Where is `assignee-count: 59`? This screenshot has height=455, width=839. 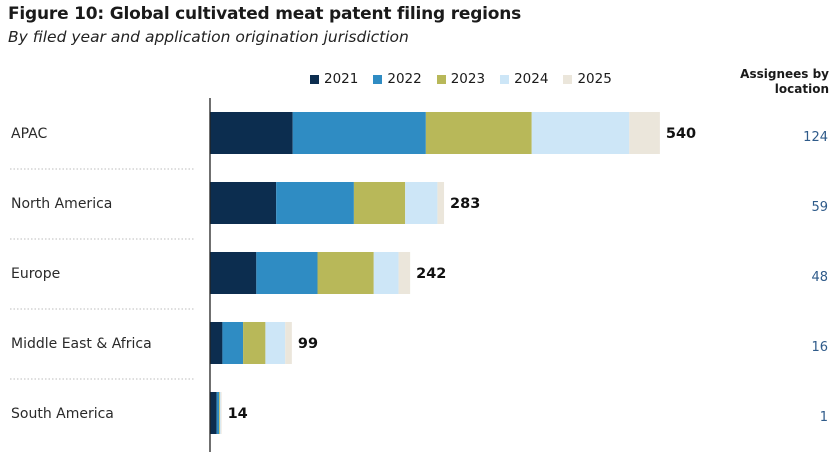
assignee-count: 59 is located at coordinates (819, 207).